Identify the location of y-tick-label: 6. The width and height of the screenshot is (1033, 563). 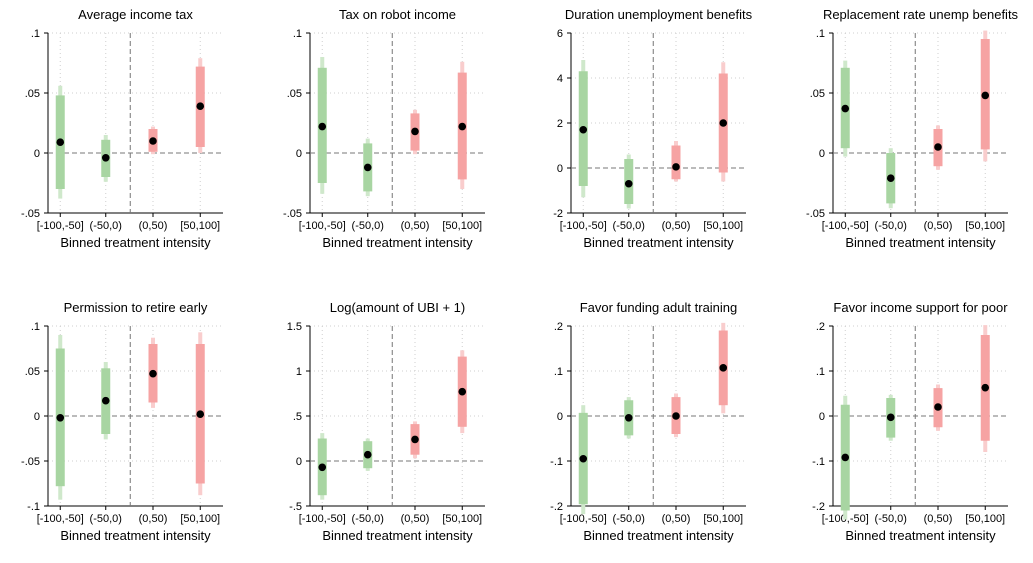
(560, 34).